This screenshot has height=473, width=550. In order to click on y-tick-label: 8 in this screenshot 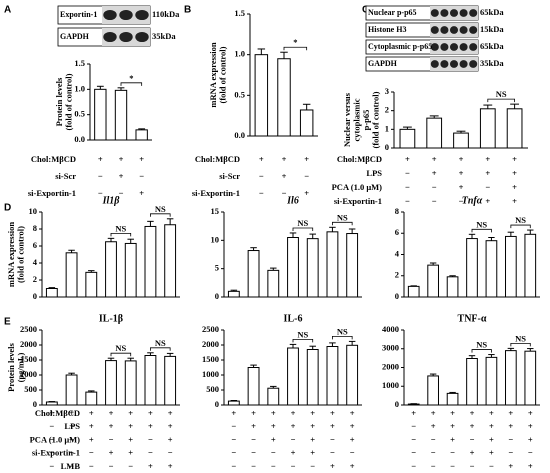, I will do `click(397, 211)`.